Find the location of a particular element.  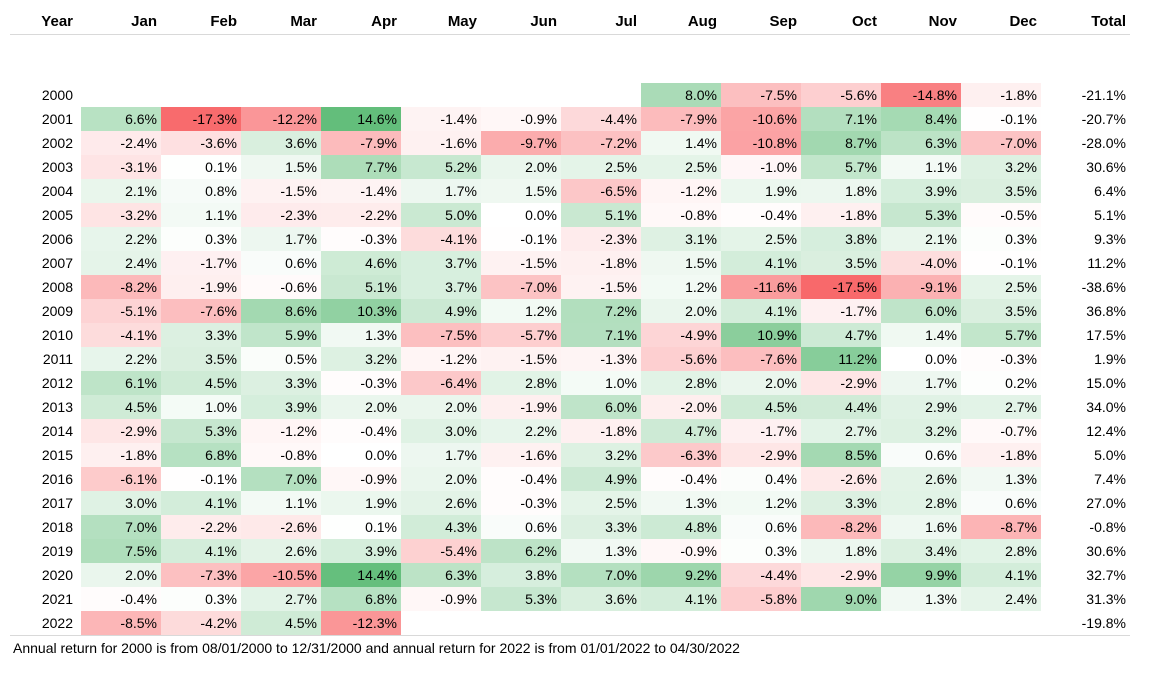

return-cell: -17.3% is located at coordinates (201, 119).